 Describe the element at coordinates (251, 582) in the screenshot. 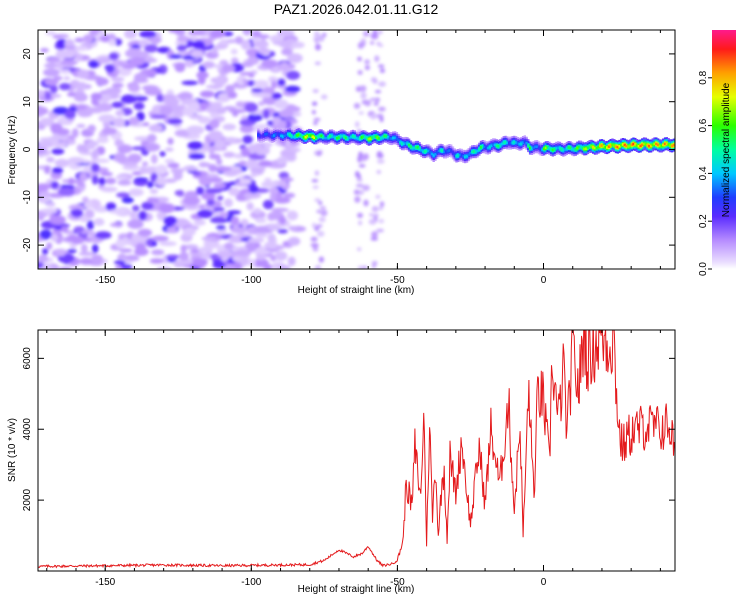

I see `snr-x-tick-label: -100` at that location.